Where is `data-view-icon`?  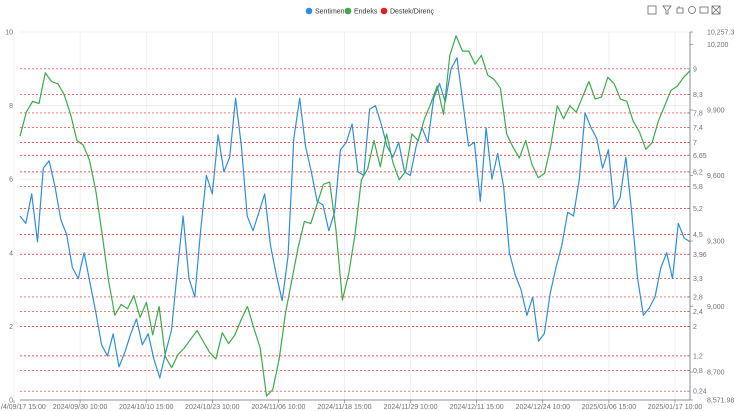 data-view-icon is located at coordinates (692, 10).